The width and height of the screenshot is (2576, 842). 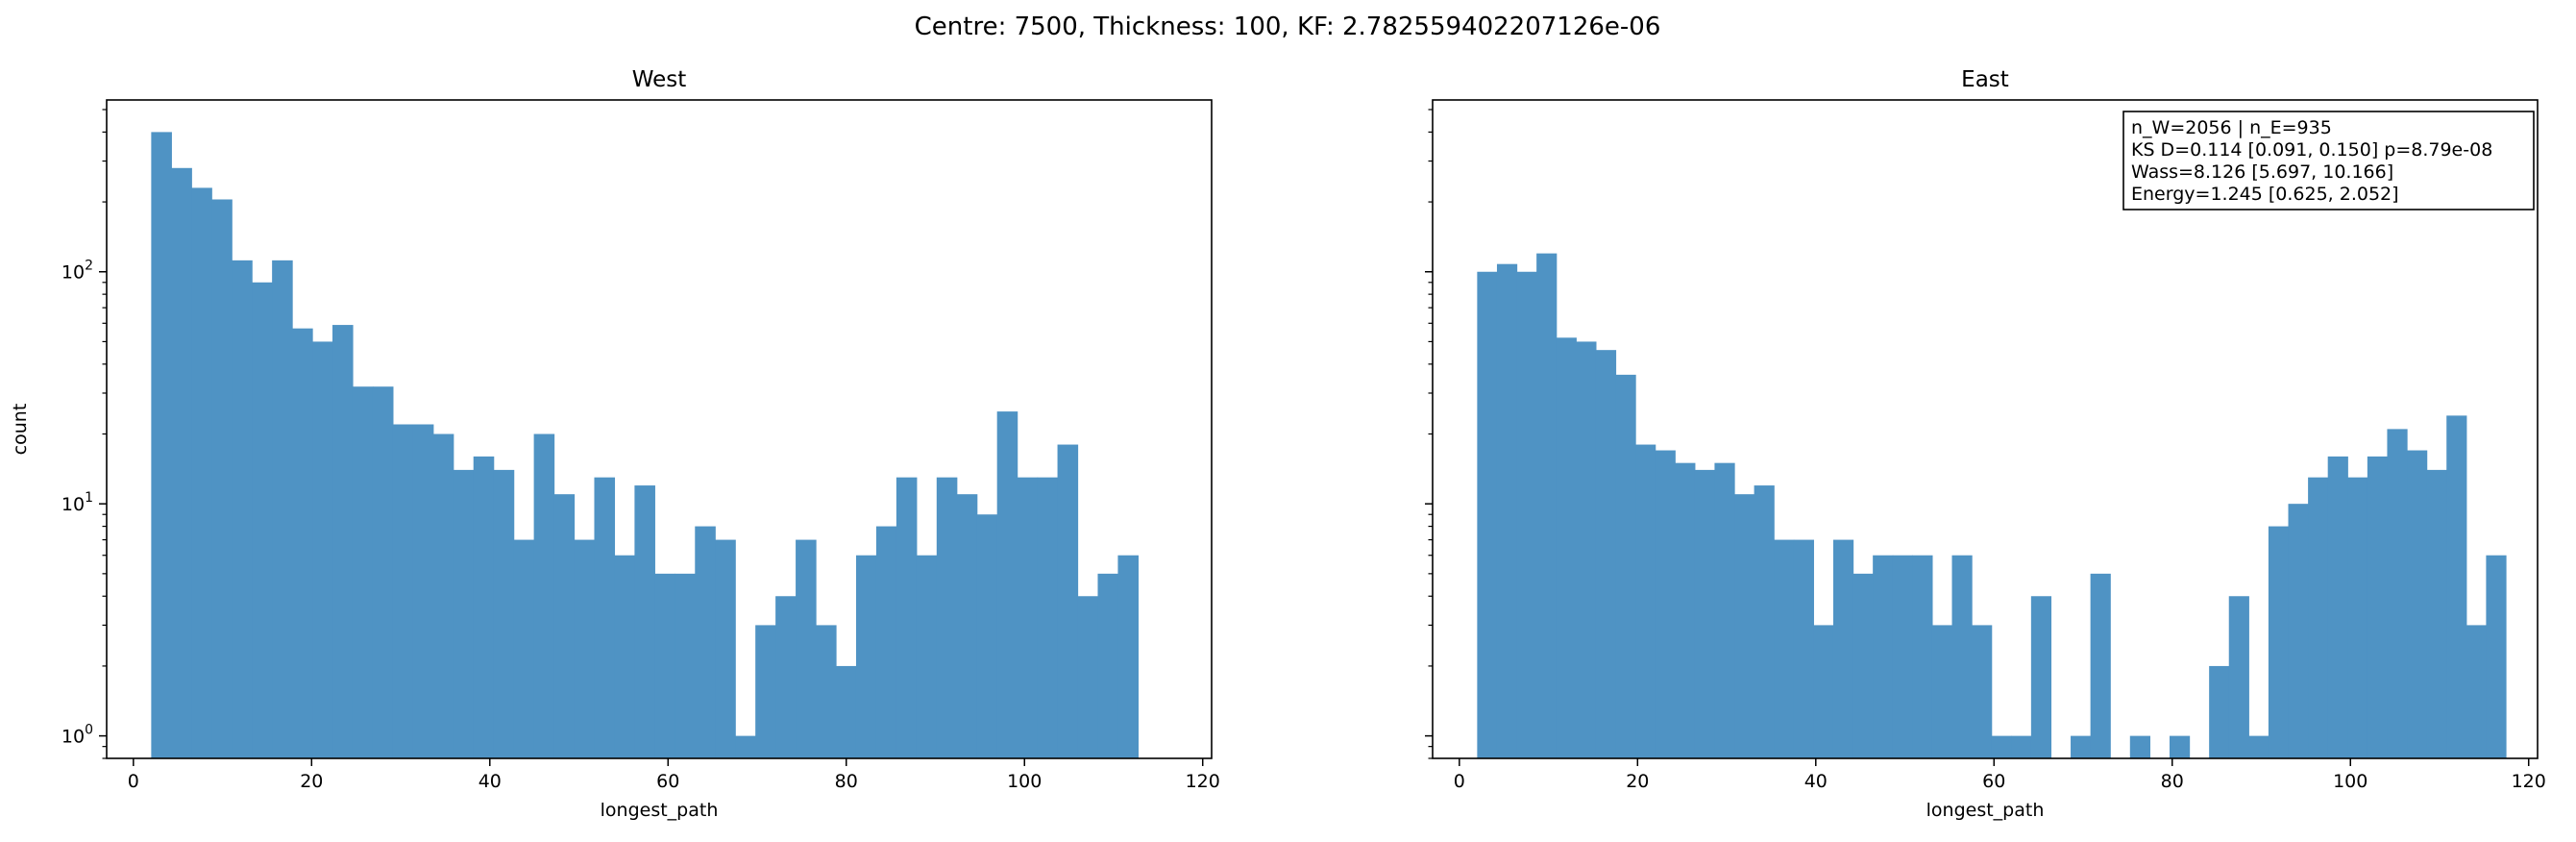 What do you see at coordinates (2231, 127) in the screenshot?
I see `stats-line-counts: n_W=2056 | n_E=935` at bounding box center [2231, 127].